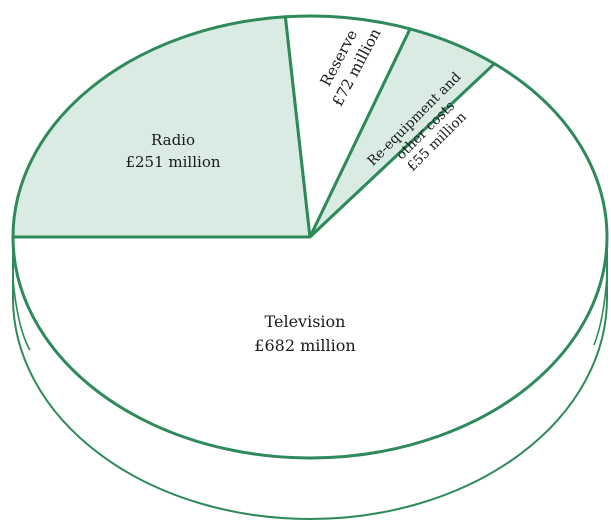 The height and width of the screenshot is (527, 611). What do you see at coordinates (172, 162) in the screenshot?
I see `slice-value-radio: £251 million` at bounding box center [172, 162].